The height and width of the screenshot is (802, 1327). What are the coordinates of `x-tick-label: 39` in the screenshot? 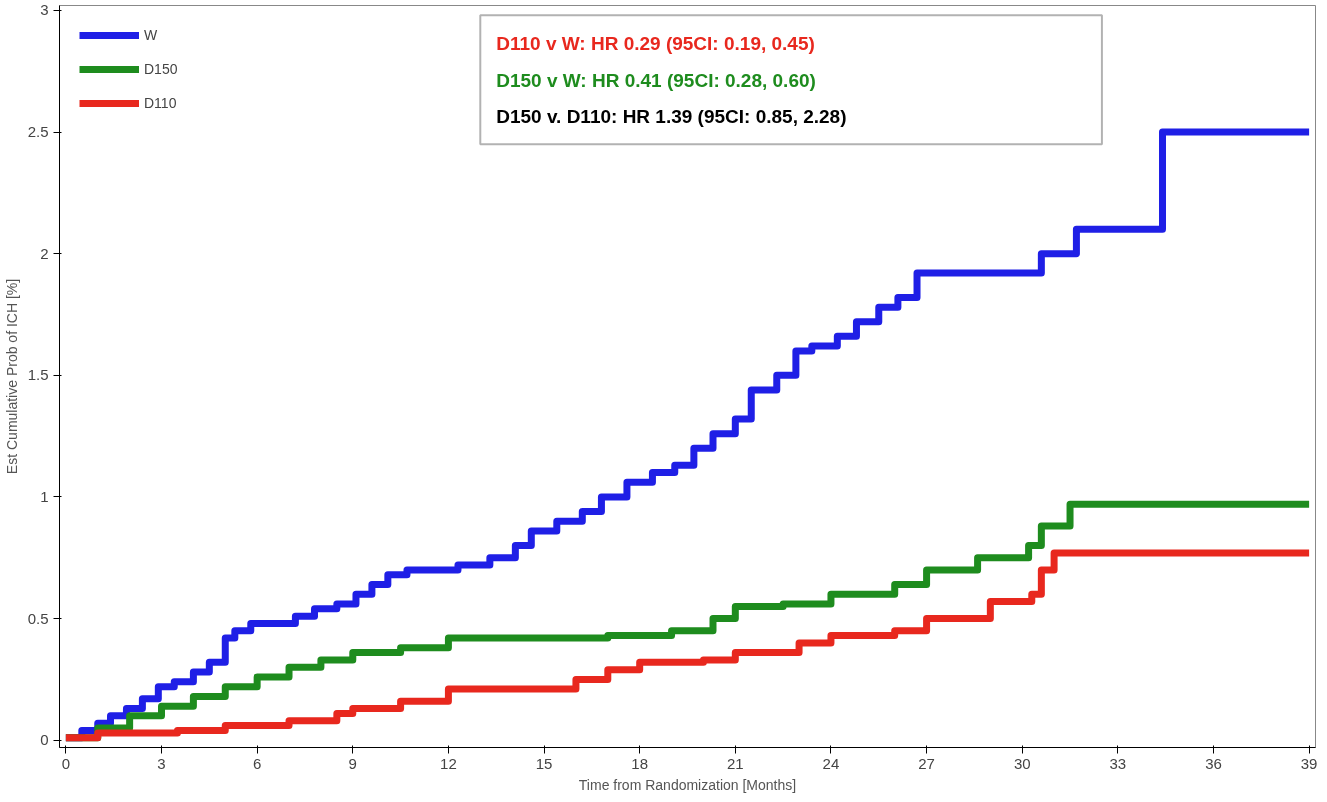 It's located at (1309, 763).